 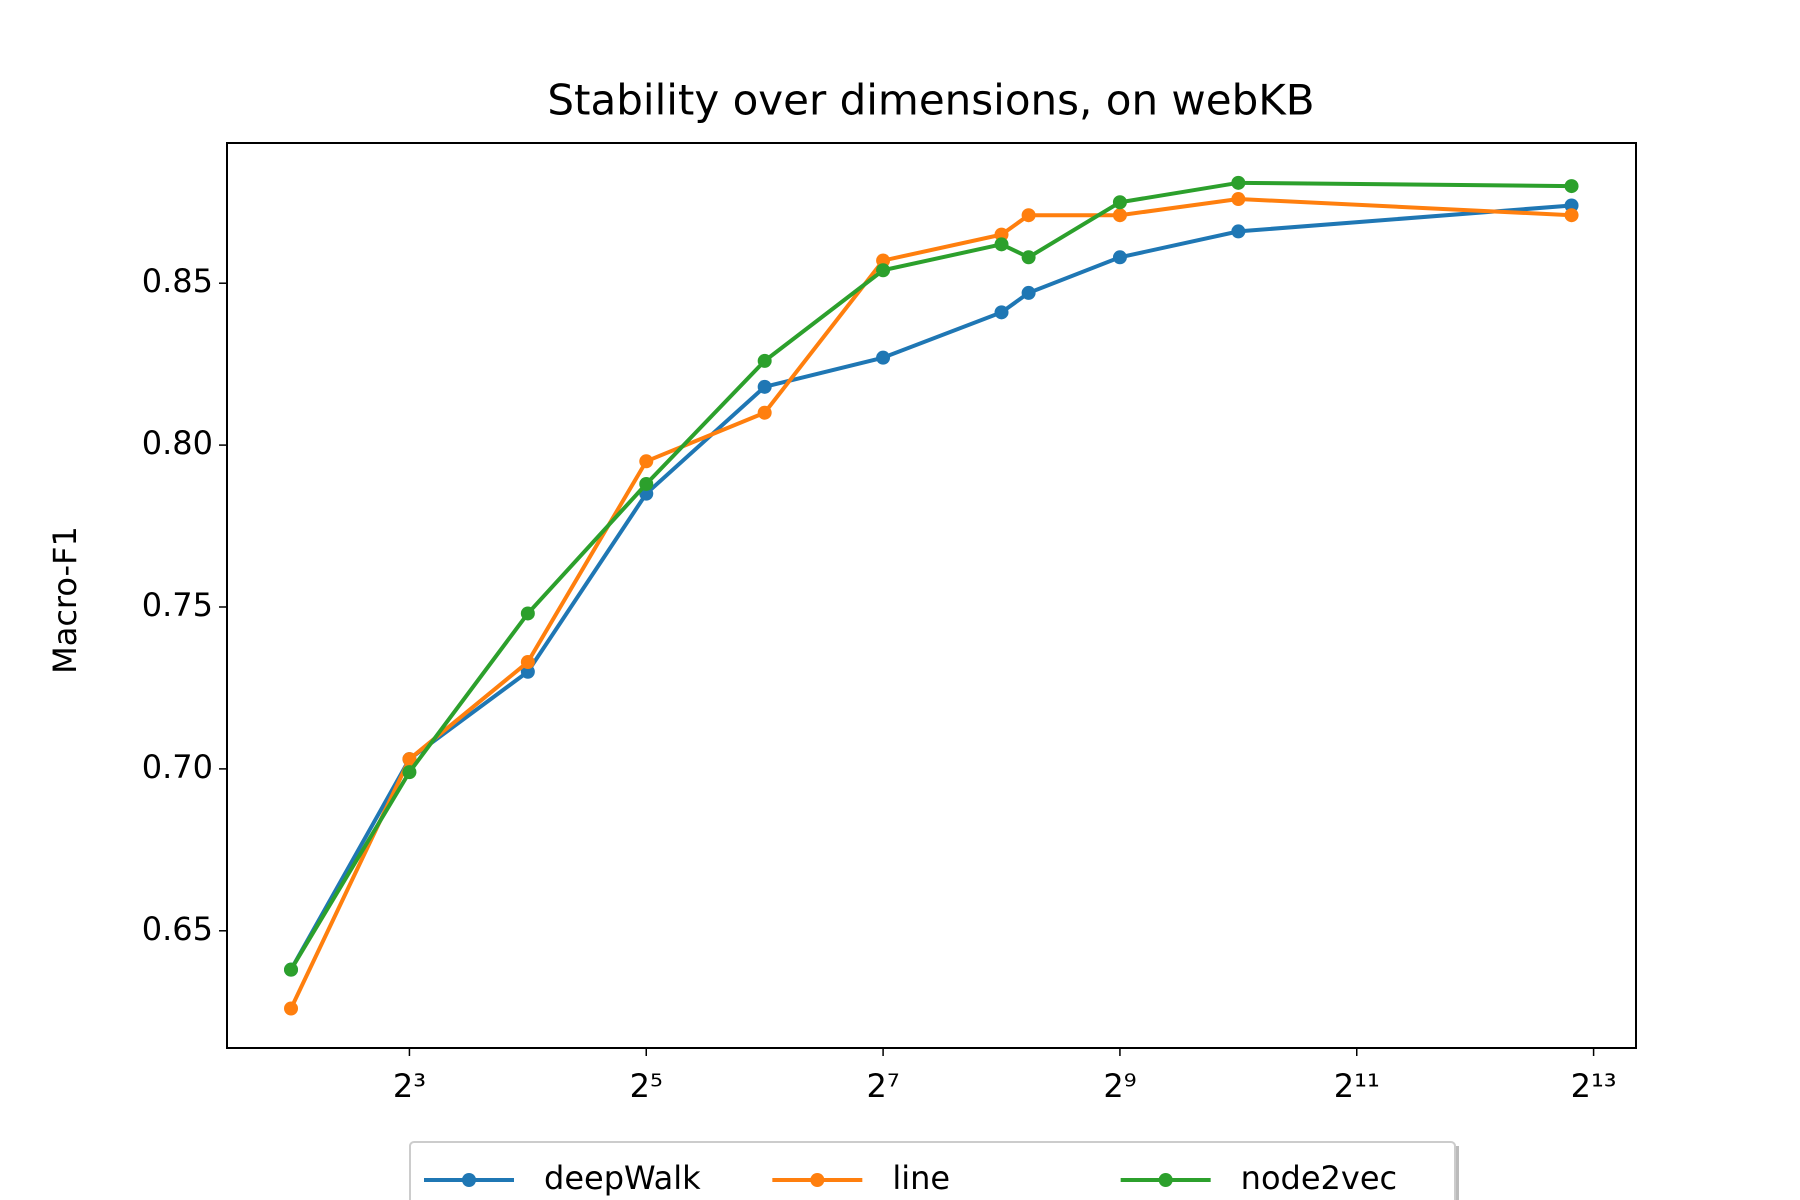 What do you see at coordinates (1319, 1178) in the screenshot?
I see `legend-label: node2vec` at bounding box center [1319, 1178].